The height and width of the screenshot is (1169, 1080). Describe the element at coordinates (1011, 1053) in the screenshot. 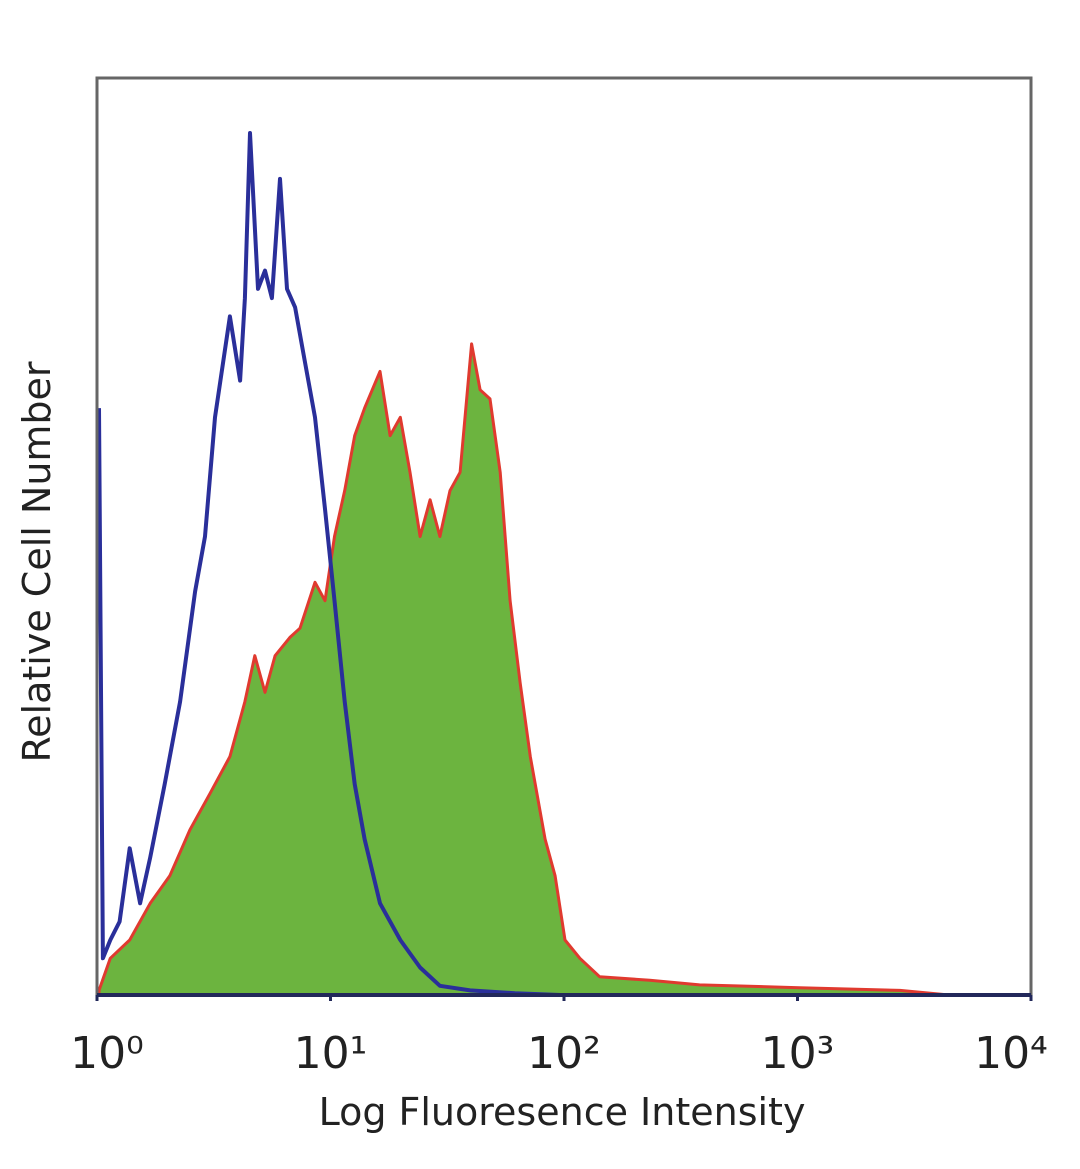

I see `x-tick-label: 10⁴` at that location.